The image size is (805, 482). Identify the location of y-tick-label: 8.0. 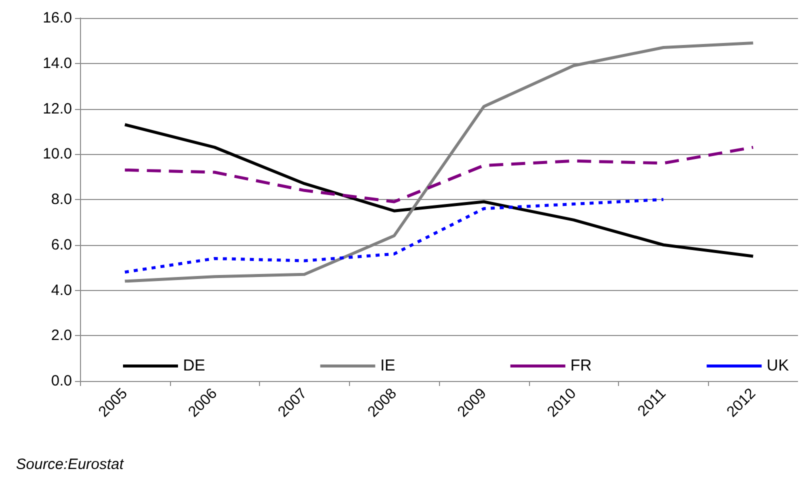
(61, 199).